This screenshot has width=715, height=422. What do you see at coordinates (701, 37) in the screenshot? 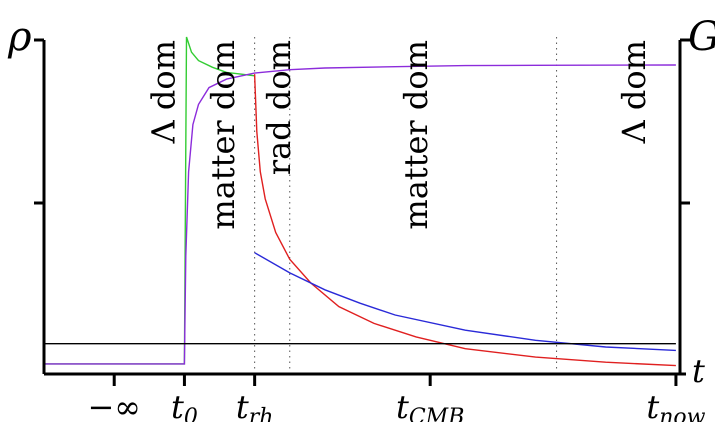
I see `y-axis-label-right: G` at bounding box center [701, 37].